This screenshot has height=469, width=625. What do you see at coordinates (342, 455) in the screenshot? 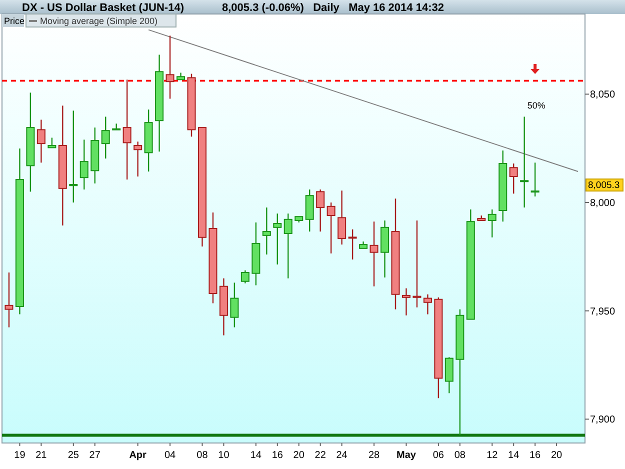
I see `x-tick-label: 24` at bounding box center [342, 455].